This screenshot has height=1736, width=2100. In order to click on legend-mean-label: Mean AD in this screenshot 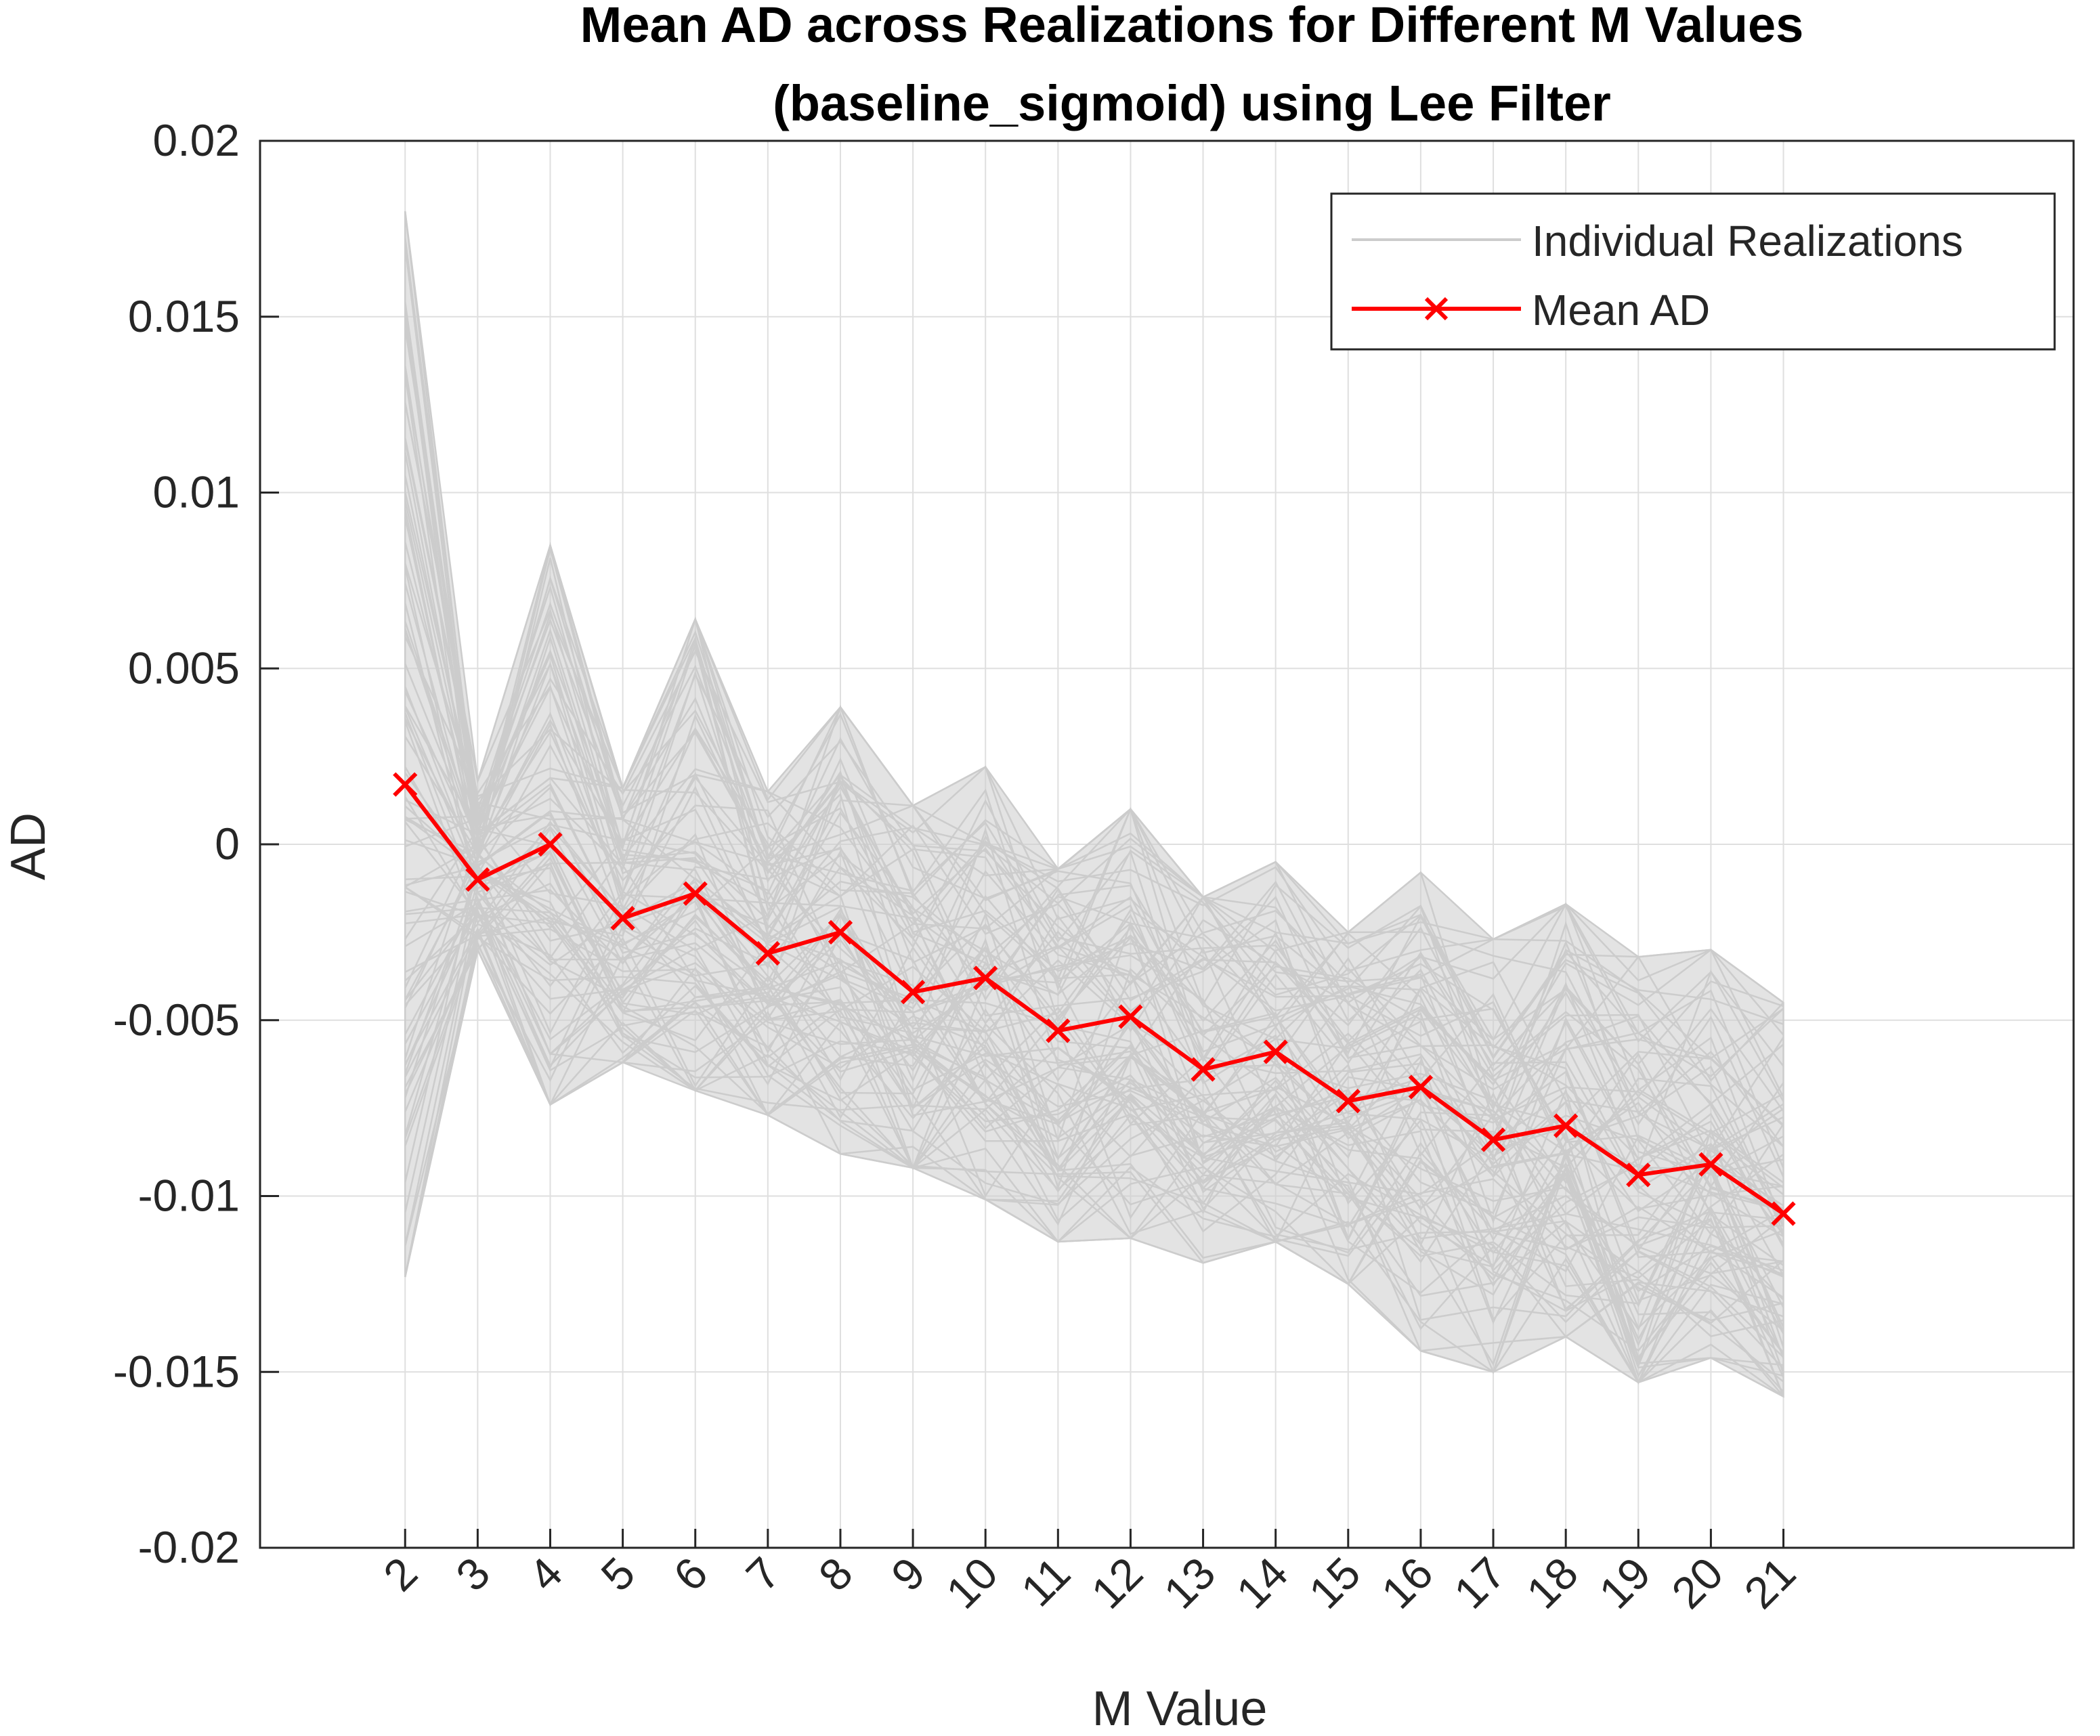, I will do `click(1621, 310)`.